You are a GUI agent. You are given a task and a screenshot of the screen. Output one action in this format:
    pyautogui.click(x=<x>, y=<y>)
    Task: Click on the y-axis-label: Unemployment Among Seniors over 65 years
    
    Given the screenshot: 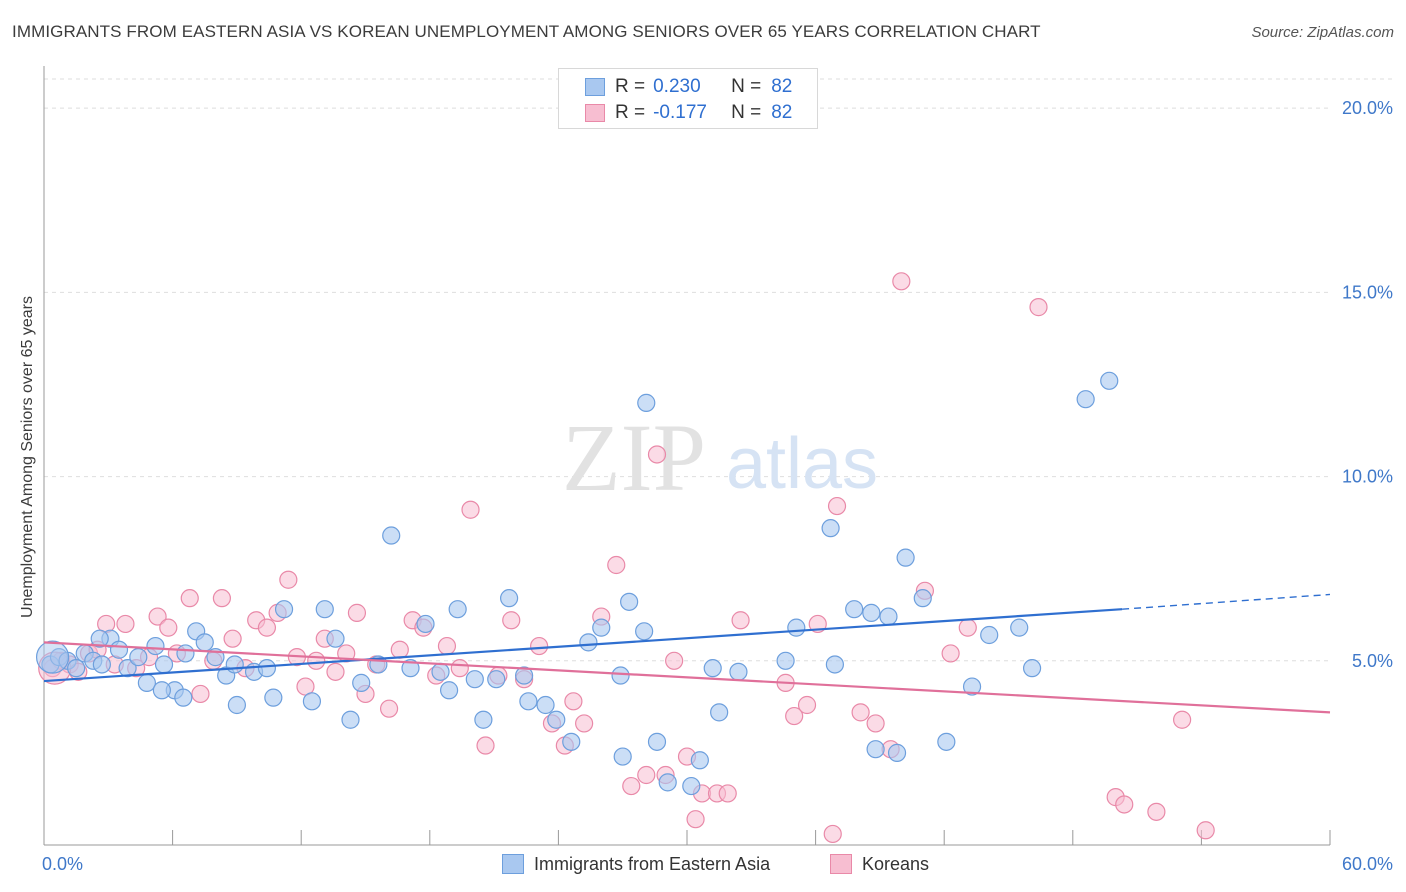 What is the action you would take?
    pyautogui.click(x=27, y=457)
    